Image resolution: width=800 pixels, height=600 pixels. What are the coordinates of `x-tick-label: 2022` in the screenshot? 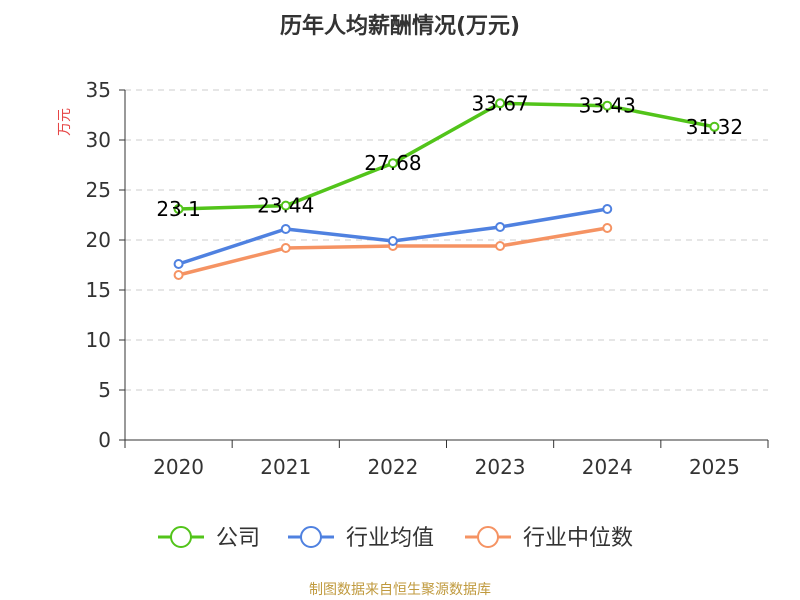 It's located at (392, 467).